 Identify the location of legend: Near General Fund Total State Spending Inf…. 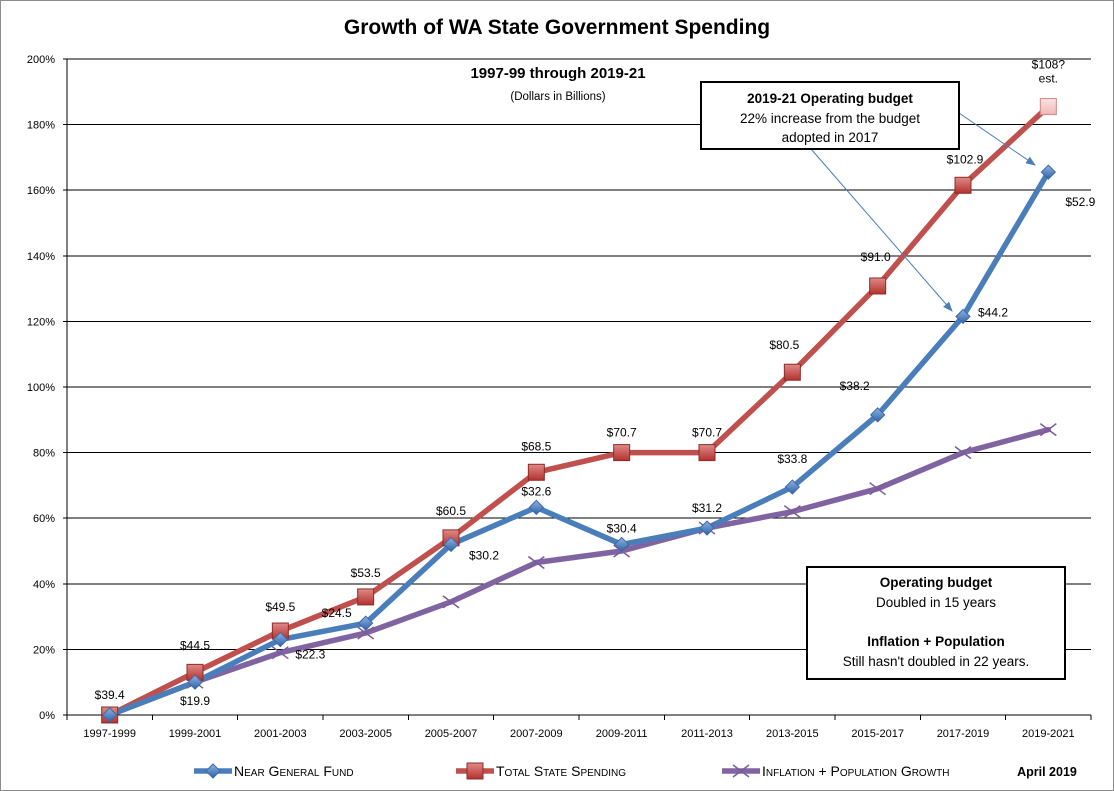
(571, 771).